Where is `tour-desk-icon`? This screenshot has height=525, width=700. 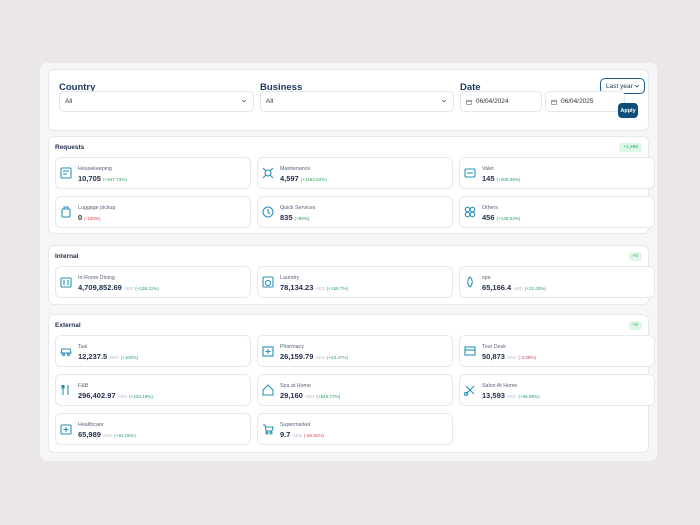 tour-desk-icon is located at coordinates (470, 351).